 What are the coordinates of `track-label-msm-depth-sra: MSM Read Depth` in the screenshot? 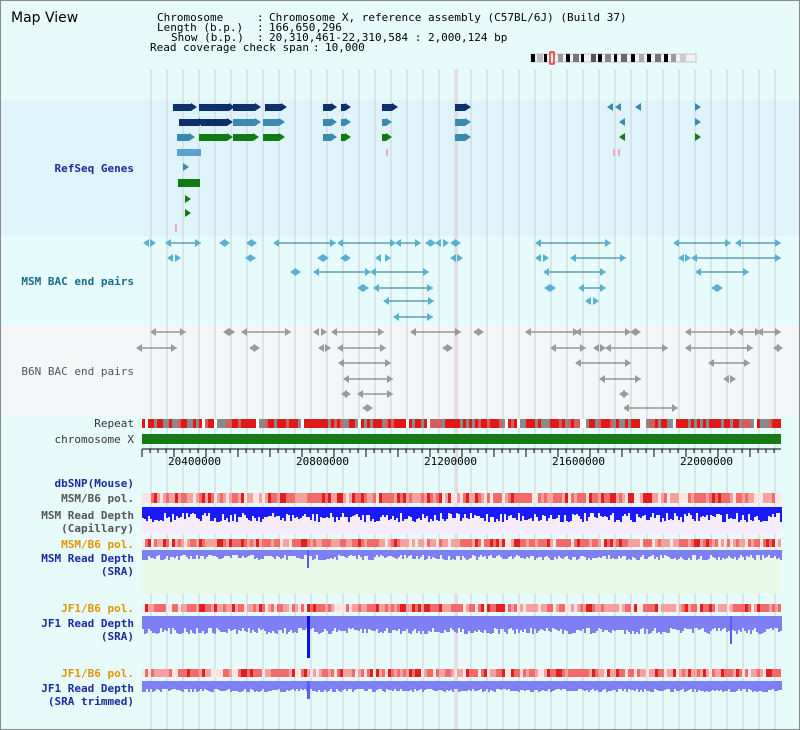 It's located at (87, 558).